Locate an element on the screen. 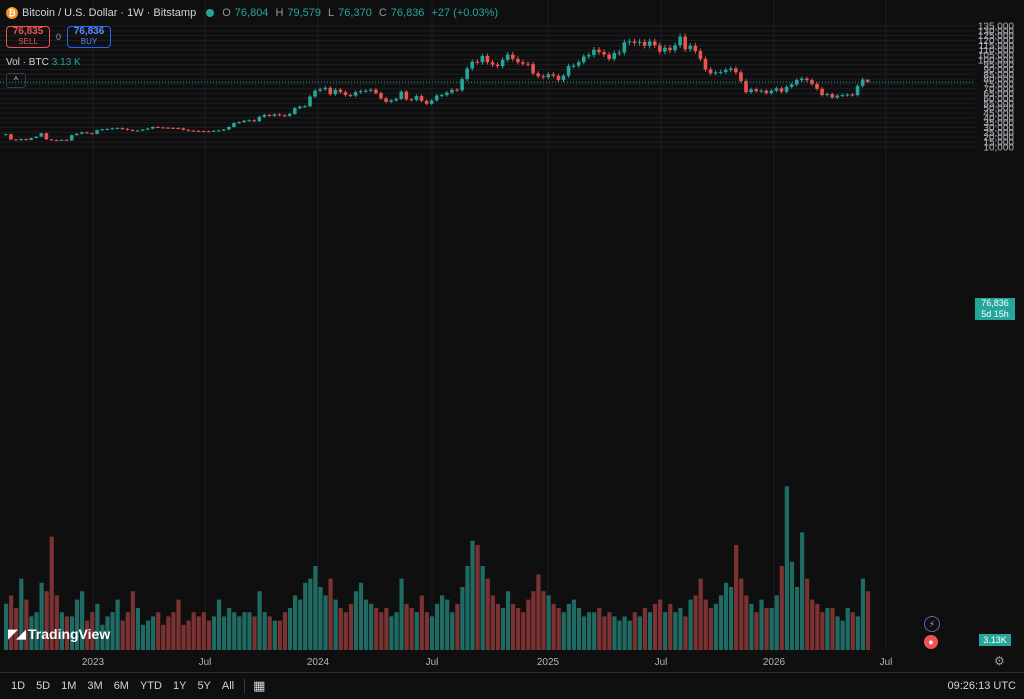 The width and height of the screenshot is (1024, 699). us-flag-icon: ● is located at coordinates (931, 642).